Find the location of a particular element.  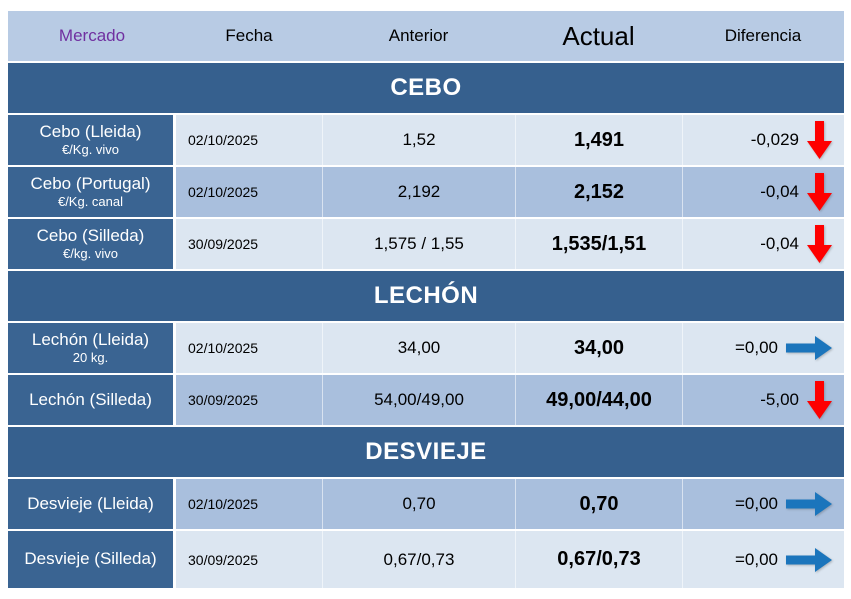

current-price-cell: 34,00 is located at coordinates (598, 348).